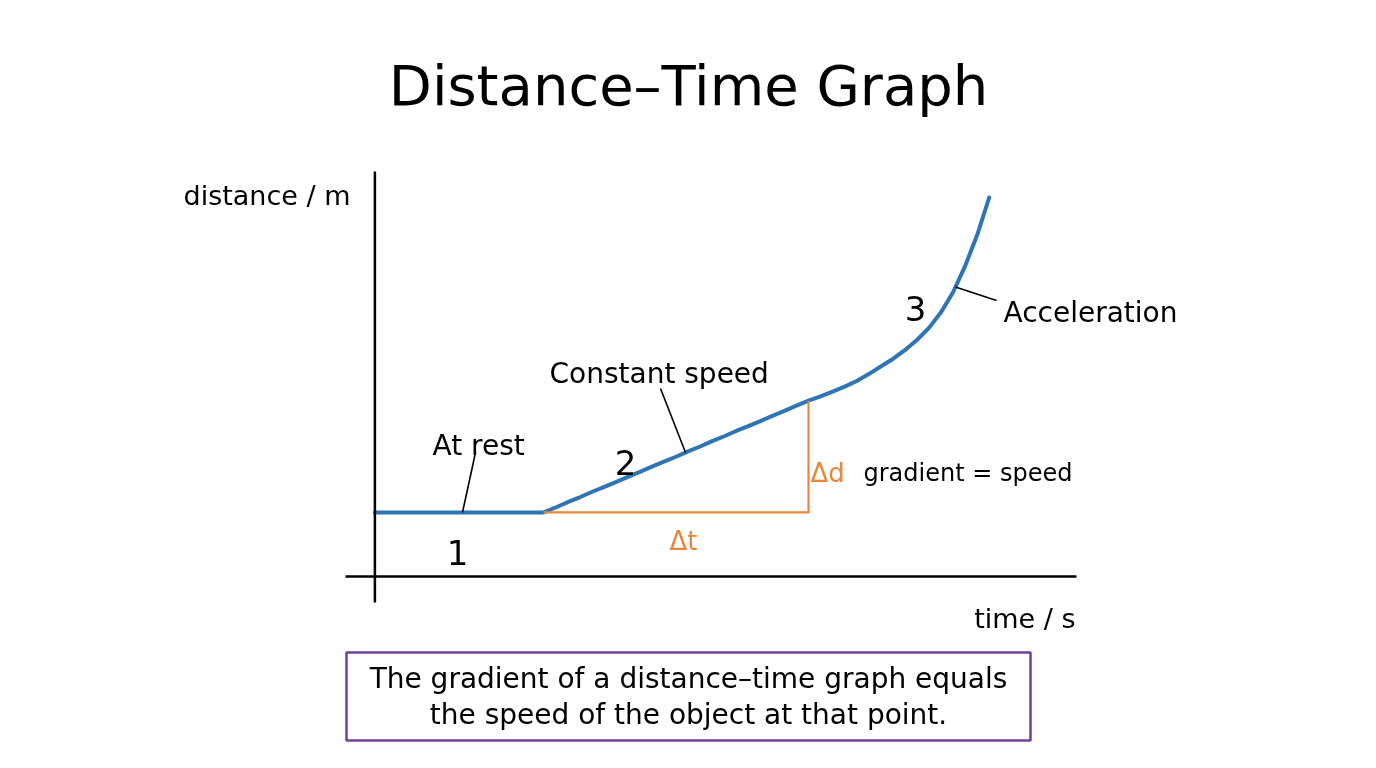 The image size is (1376, 768). I want to click on annotation: At rest, so click(478, 445).